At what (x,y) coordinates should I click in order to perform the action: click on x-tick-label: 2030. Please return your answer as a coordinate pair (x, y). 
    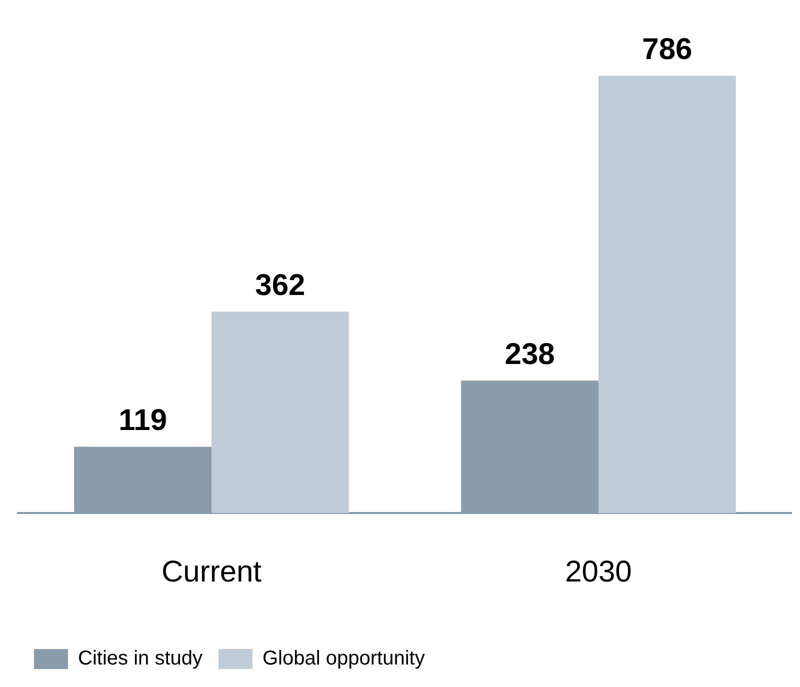
    Looking at the image, I should click on (598, 571).